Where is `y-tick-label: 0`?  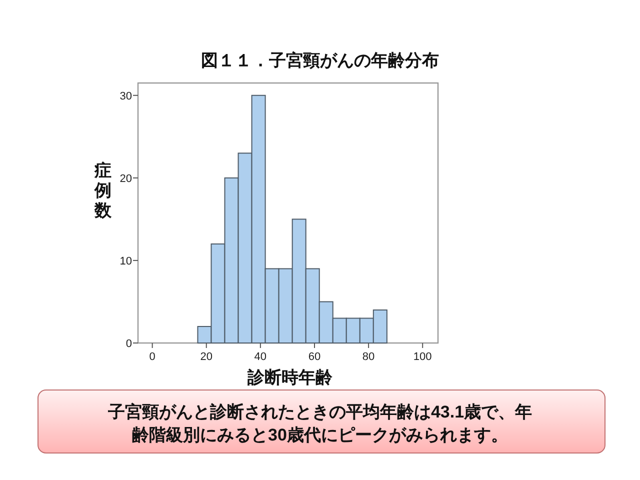 y-tick-label: 0 is located at coordinates (129, 344).